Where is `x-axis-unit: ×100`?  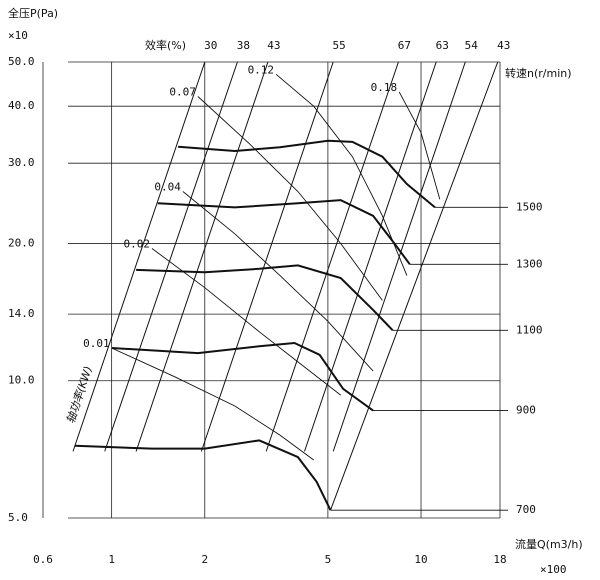 x-axis-unit: ×100 is located at coordinates (553, 569).